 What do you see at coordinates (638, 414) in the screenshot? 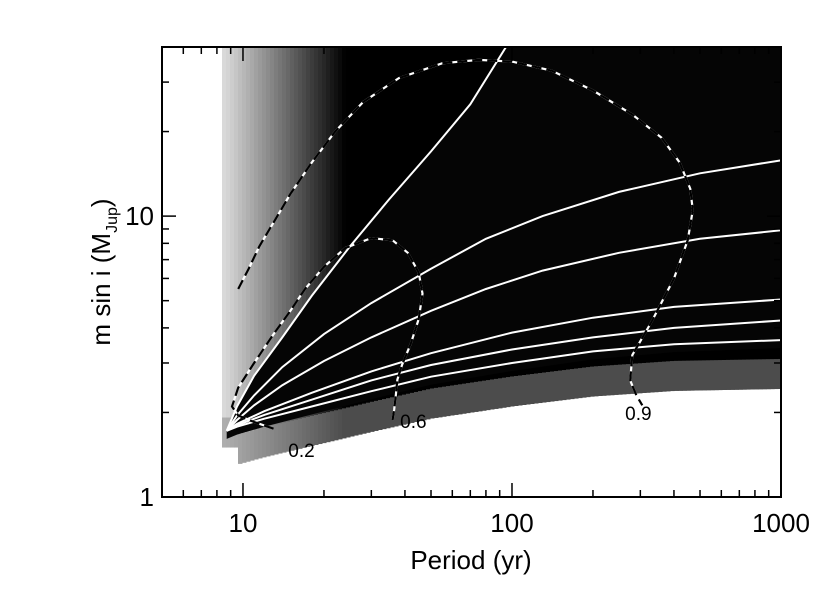
I see `contour-label-0-9: 0.9` at bounding box center [638, 414].